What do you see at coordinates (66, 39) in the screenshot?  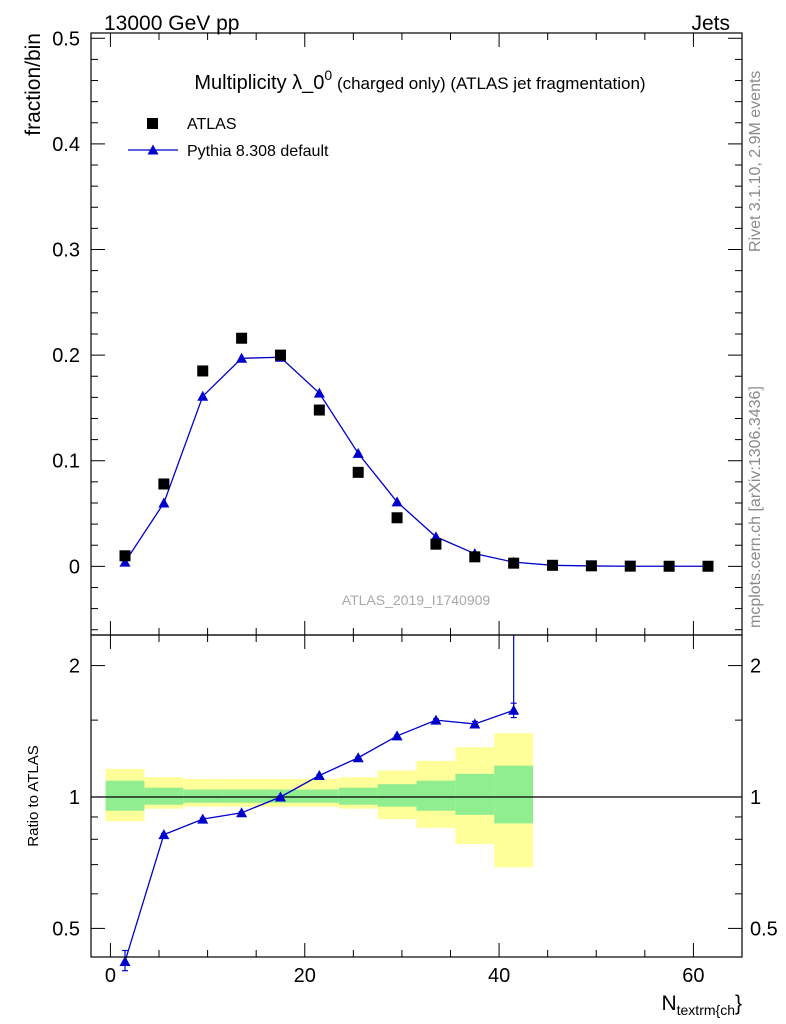 I see `main-y-tick-label: 0.5` at bounding box center [66, 39].